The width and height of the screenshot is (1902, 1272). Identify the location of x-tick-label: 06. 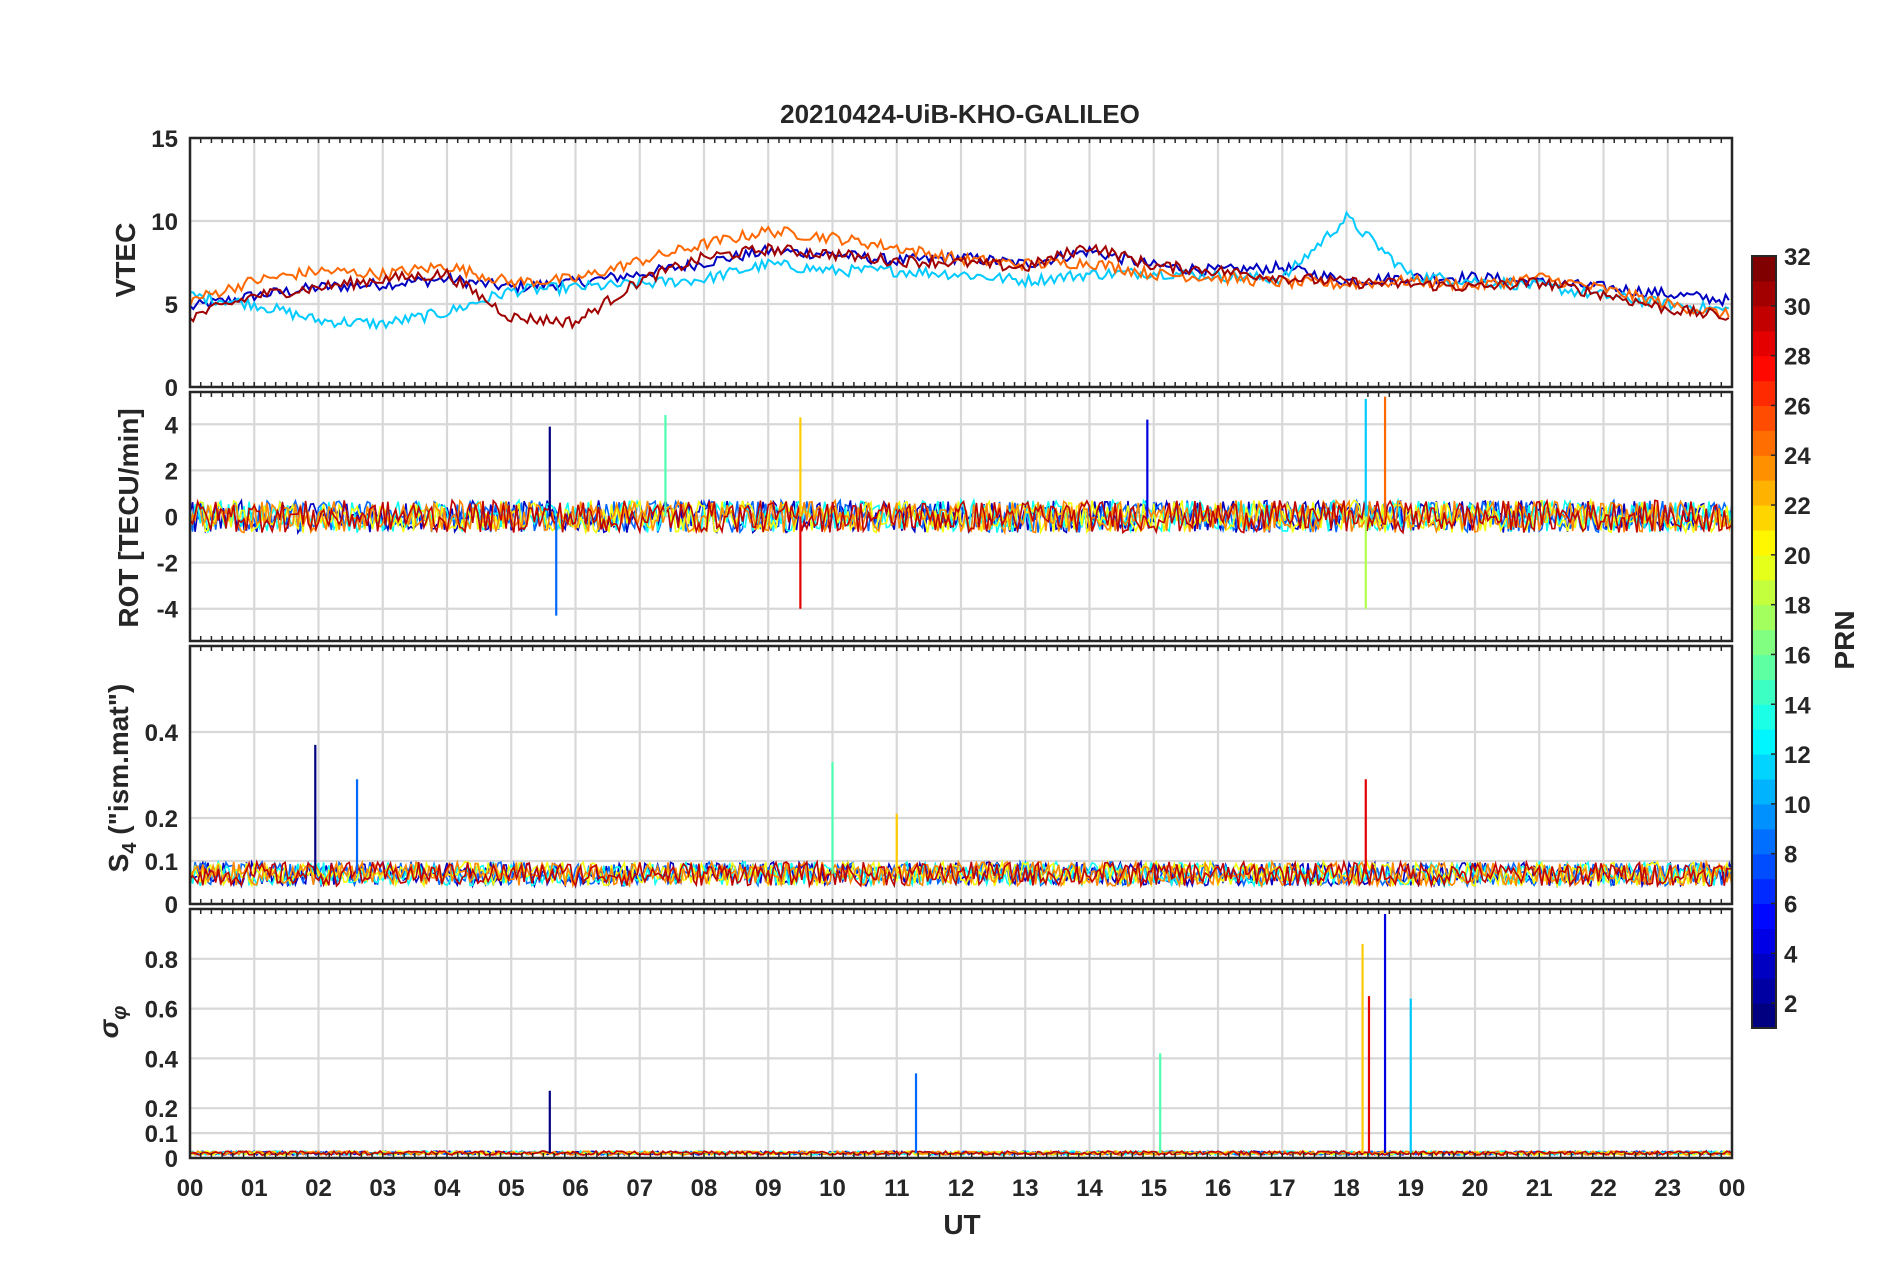
(575, 1188).